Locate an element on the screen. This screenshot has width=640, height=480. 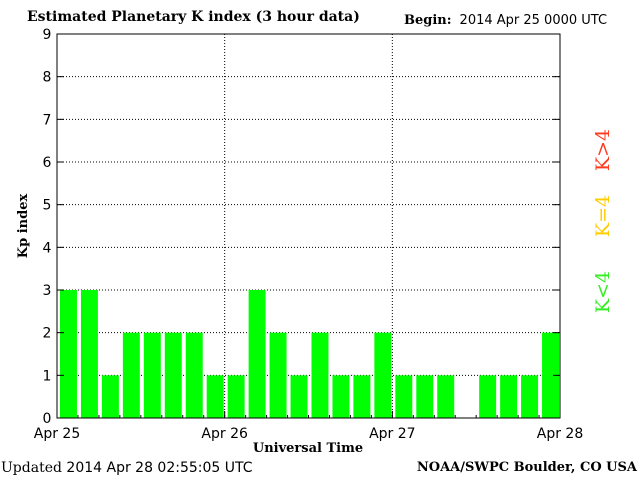
legend-label: K<4 is located at coordinates (603, 292).